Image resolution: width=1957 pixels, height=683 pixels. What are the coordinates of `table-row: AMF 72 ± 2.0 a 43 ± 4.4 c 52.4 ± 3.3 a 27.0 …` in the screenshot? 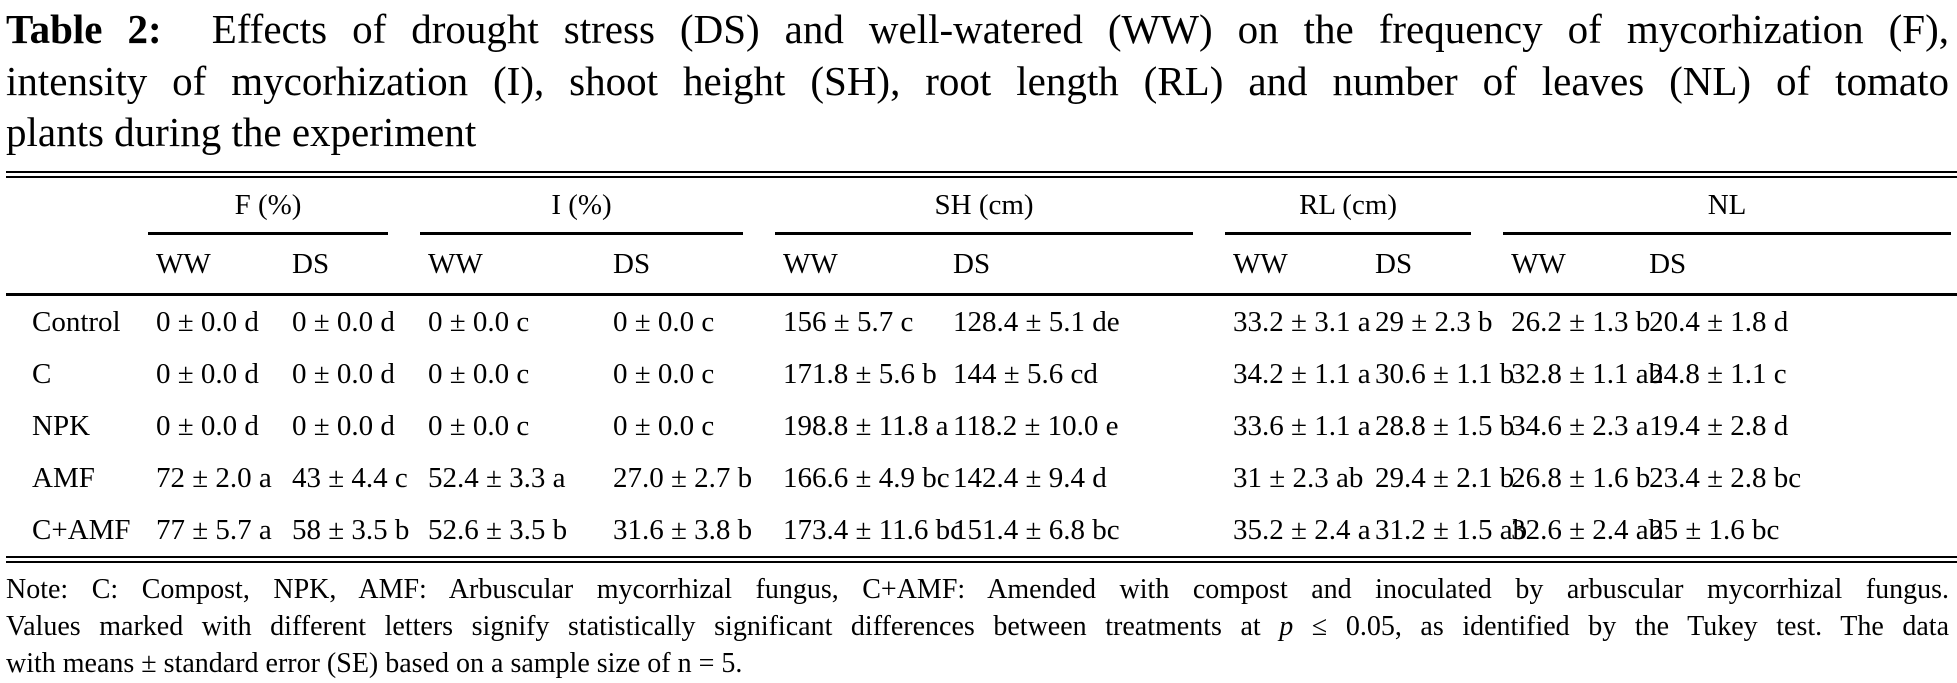 It's located at (981, 478).